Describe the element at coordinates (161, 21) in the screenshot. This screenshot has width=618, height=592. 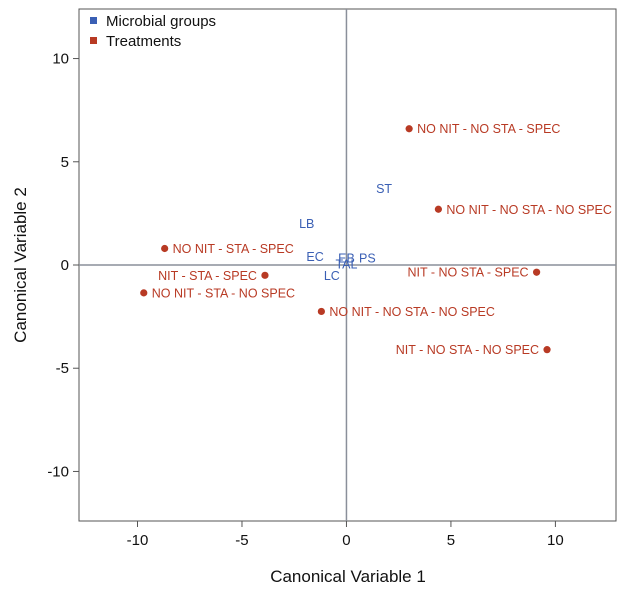
I see `legend-label-microbial-groups: Microbial groups` at that location.